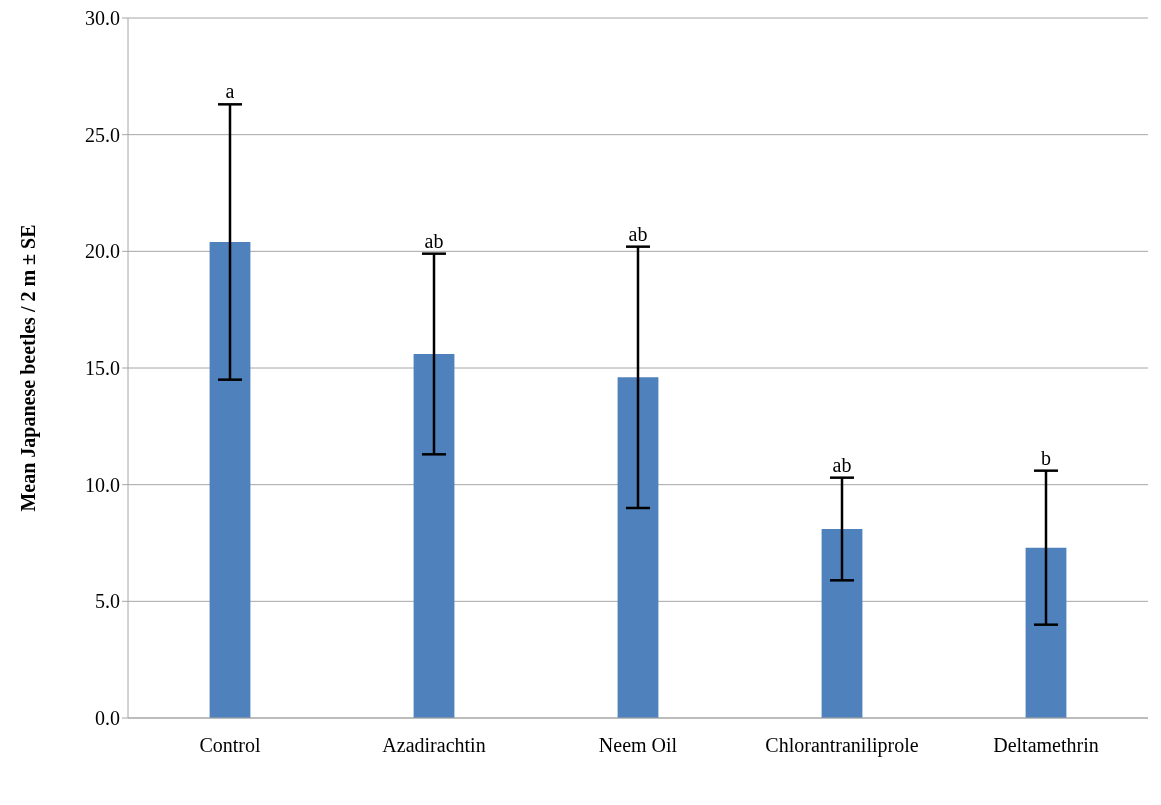  I want to click on x-tick-label: Neem Oil, so click(638, 745).